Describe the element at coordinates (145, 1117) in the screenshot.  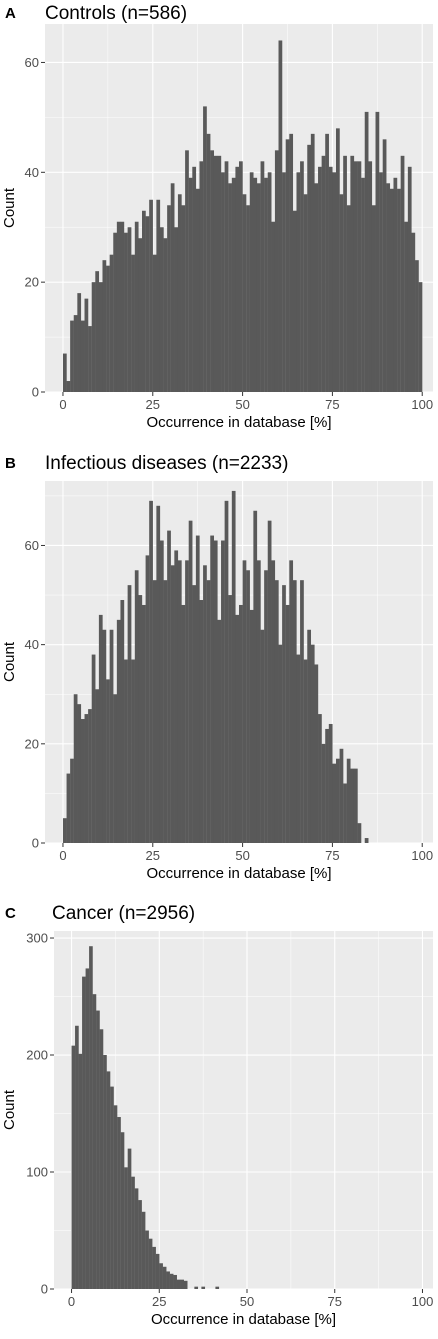
I see `bars` at that location.